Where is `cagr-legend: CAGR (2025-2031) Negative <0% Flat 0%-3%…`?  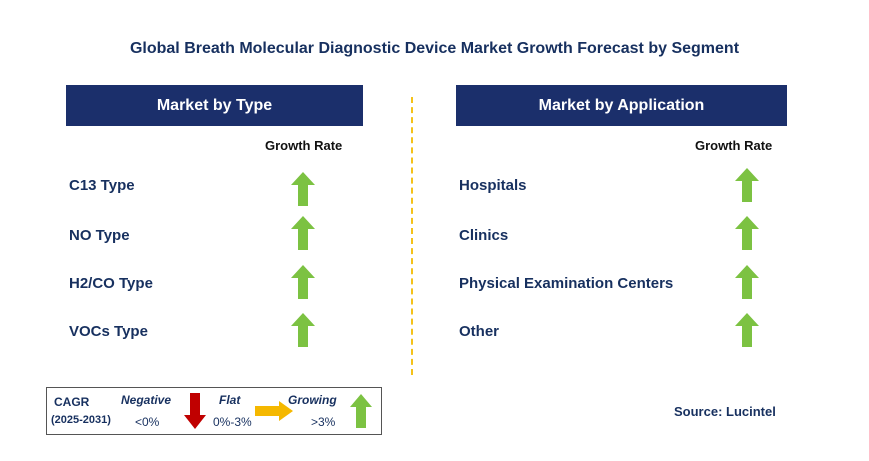
cagr-legend: CAGR (2025-2031) Negative <0% Flat 0%-3%… is located at coordinates (214, 411).